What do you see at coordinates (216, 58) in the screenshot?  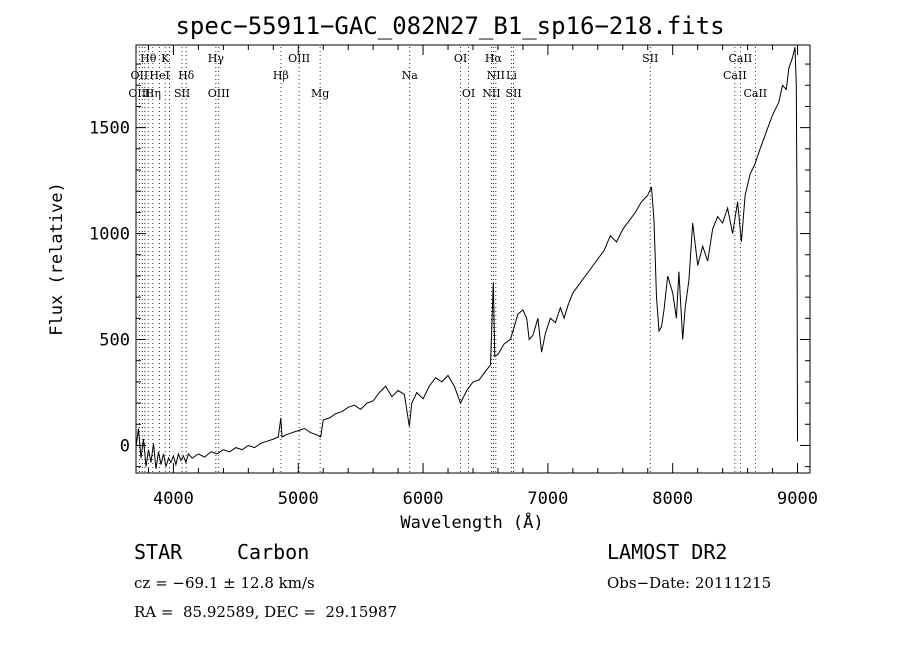 I see `line-id-label: Hγ` at bounding box center [216, 58].